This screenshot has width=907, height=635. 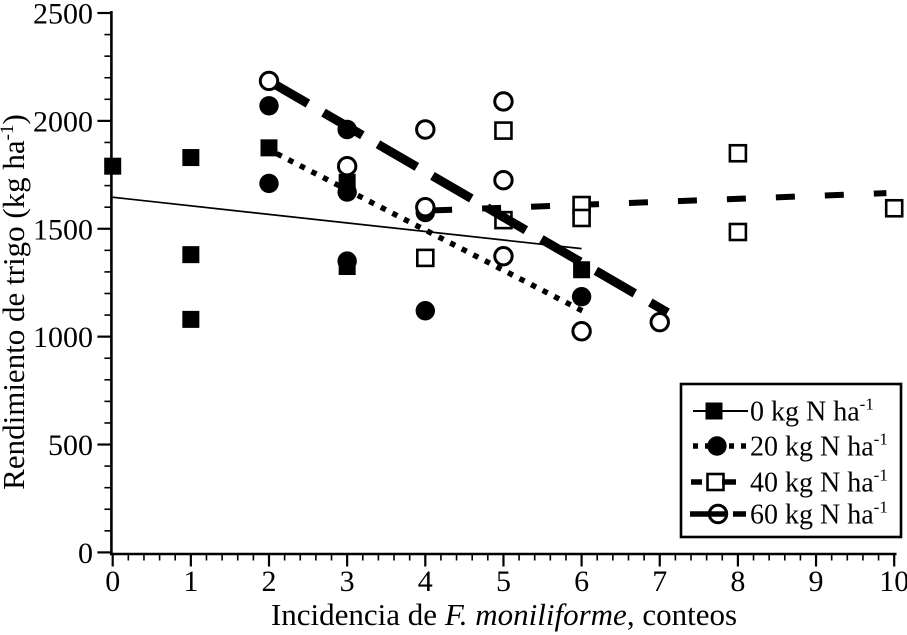 I want to click on legend-item-2: 40 kg N ha-1, so click(x=789, y=482).